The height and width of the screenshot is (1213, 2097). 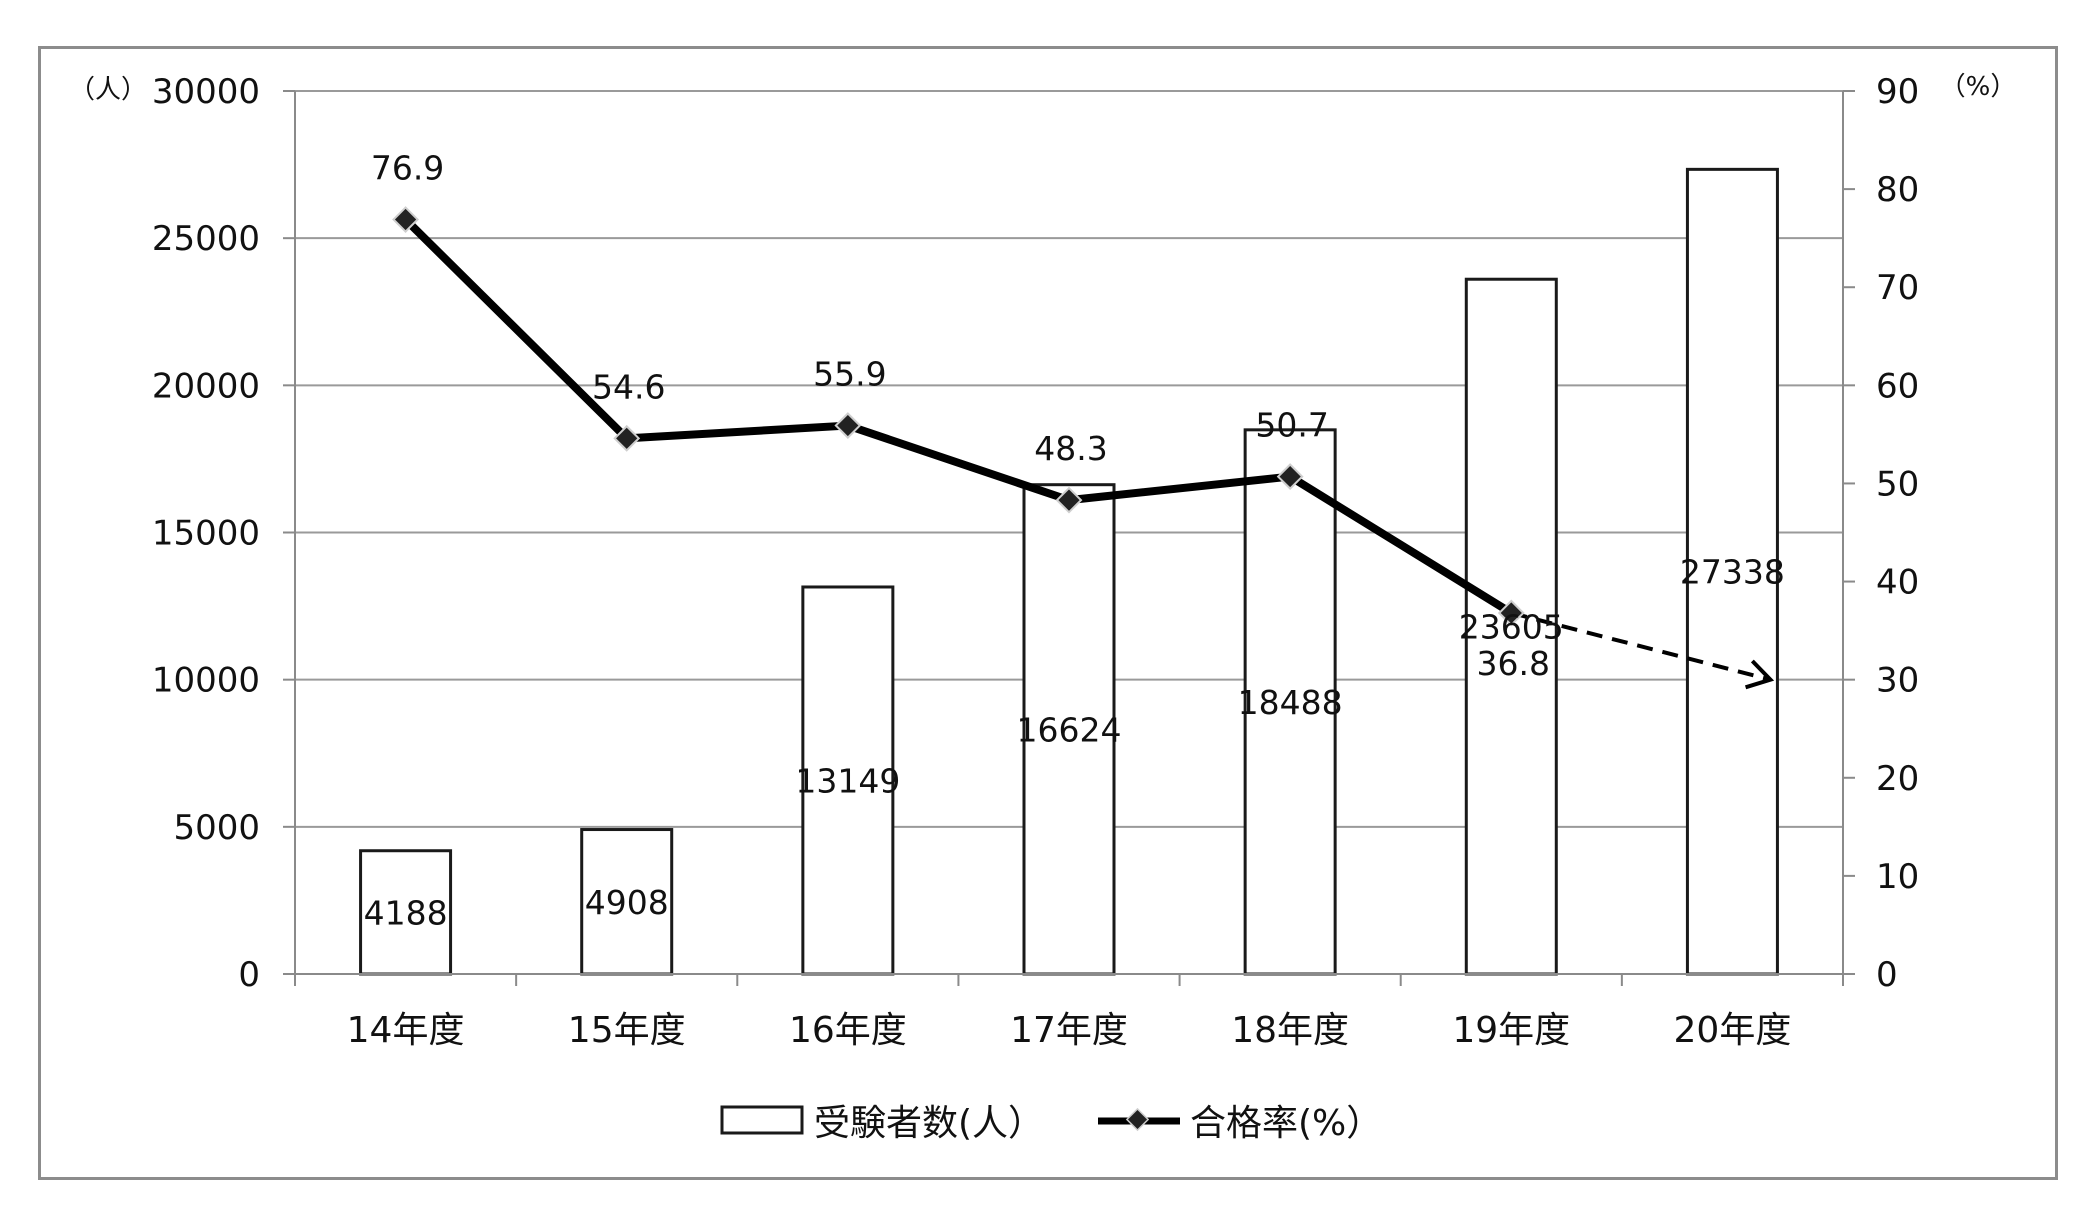 I want to click on legend-bar-label: 受験者数(人）, so click(x=929, y=1123).